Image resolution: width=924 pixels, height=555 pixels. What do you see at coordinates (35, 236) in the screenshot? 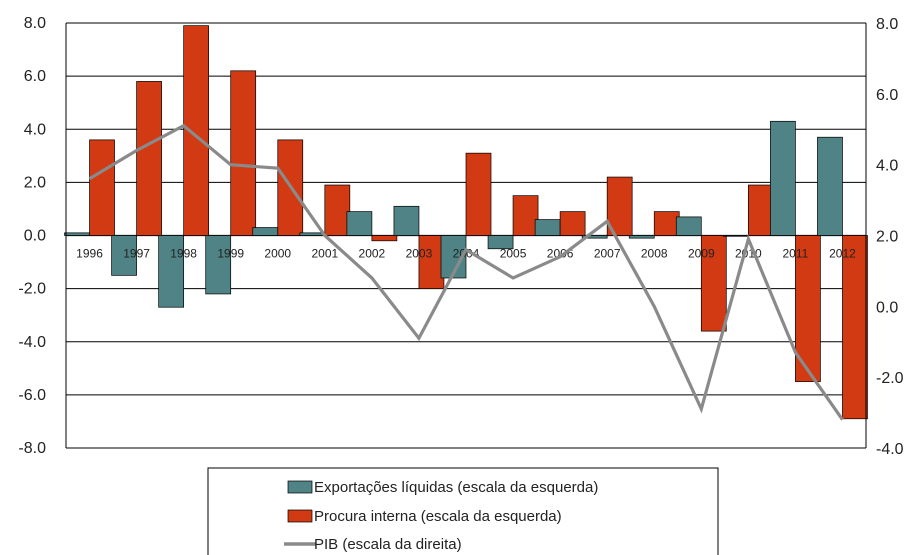
I see `left-tick-label: 0.0` at bounding box center [35, 236].